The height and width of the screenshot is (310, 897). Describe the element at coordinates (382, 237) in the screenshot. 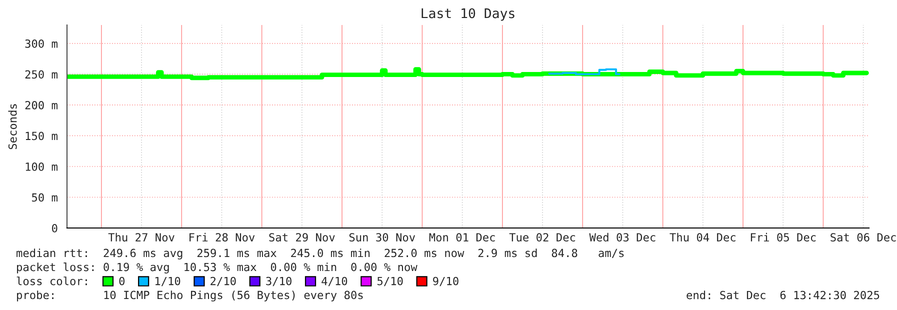

I see `x-tick-label: Sun 30 Nov` at that location.